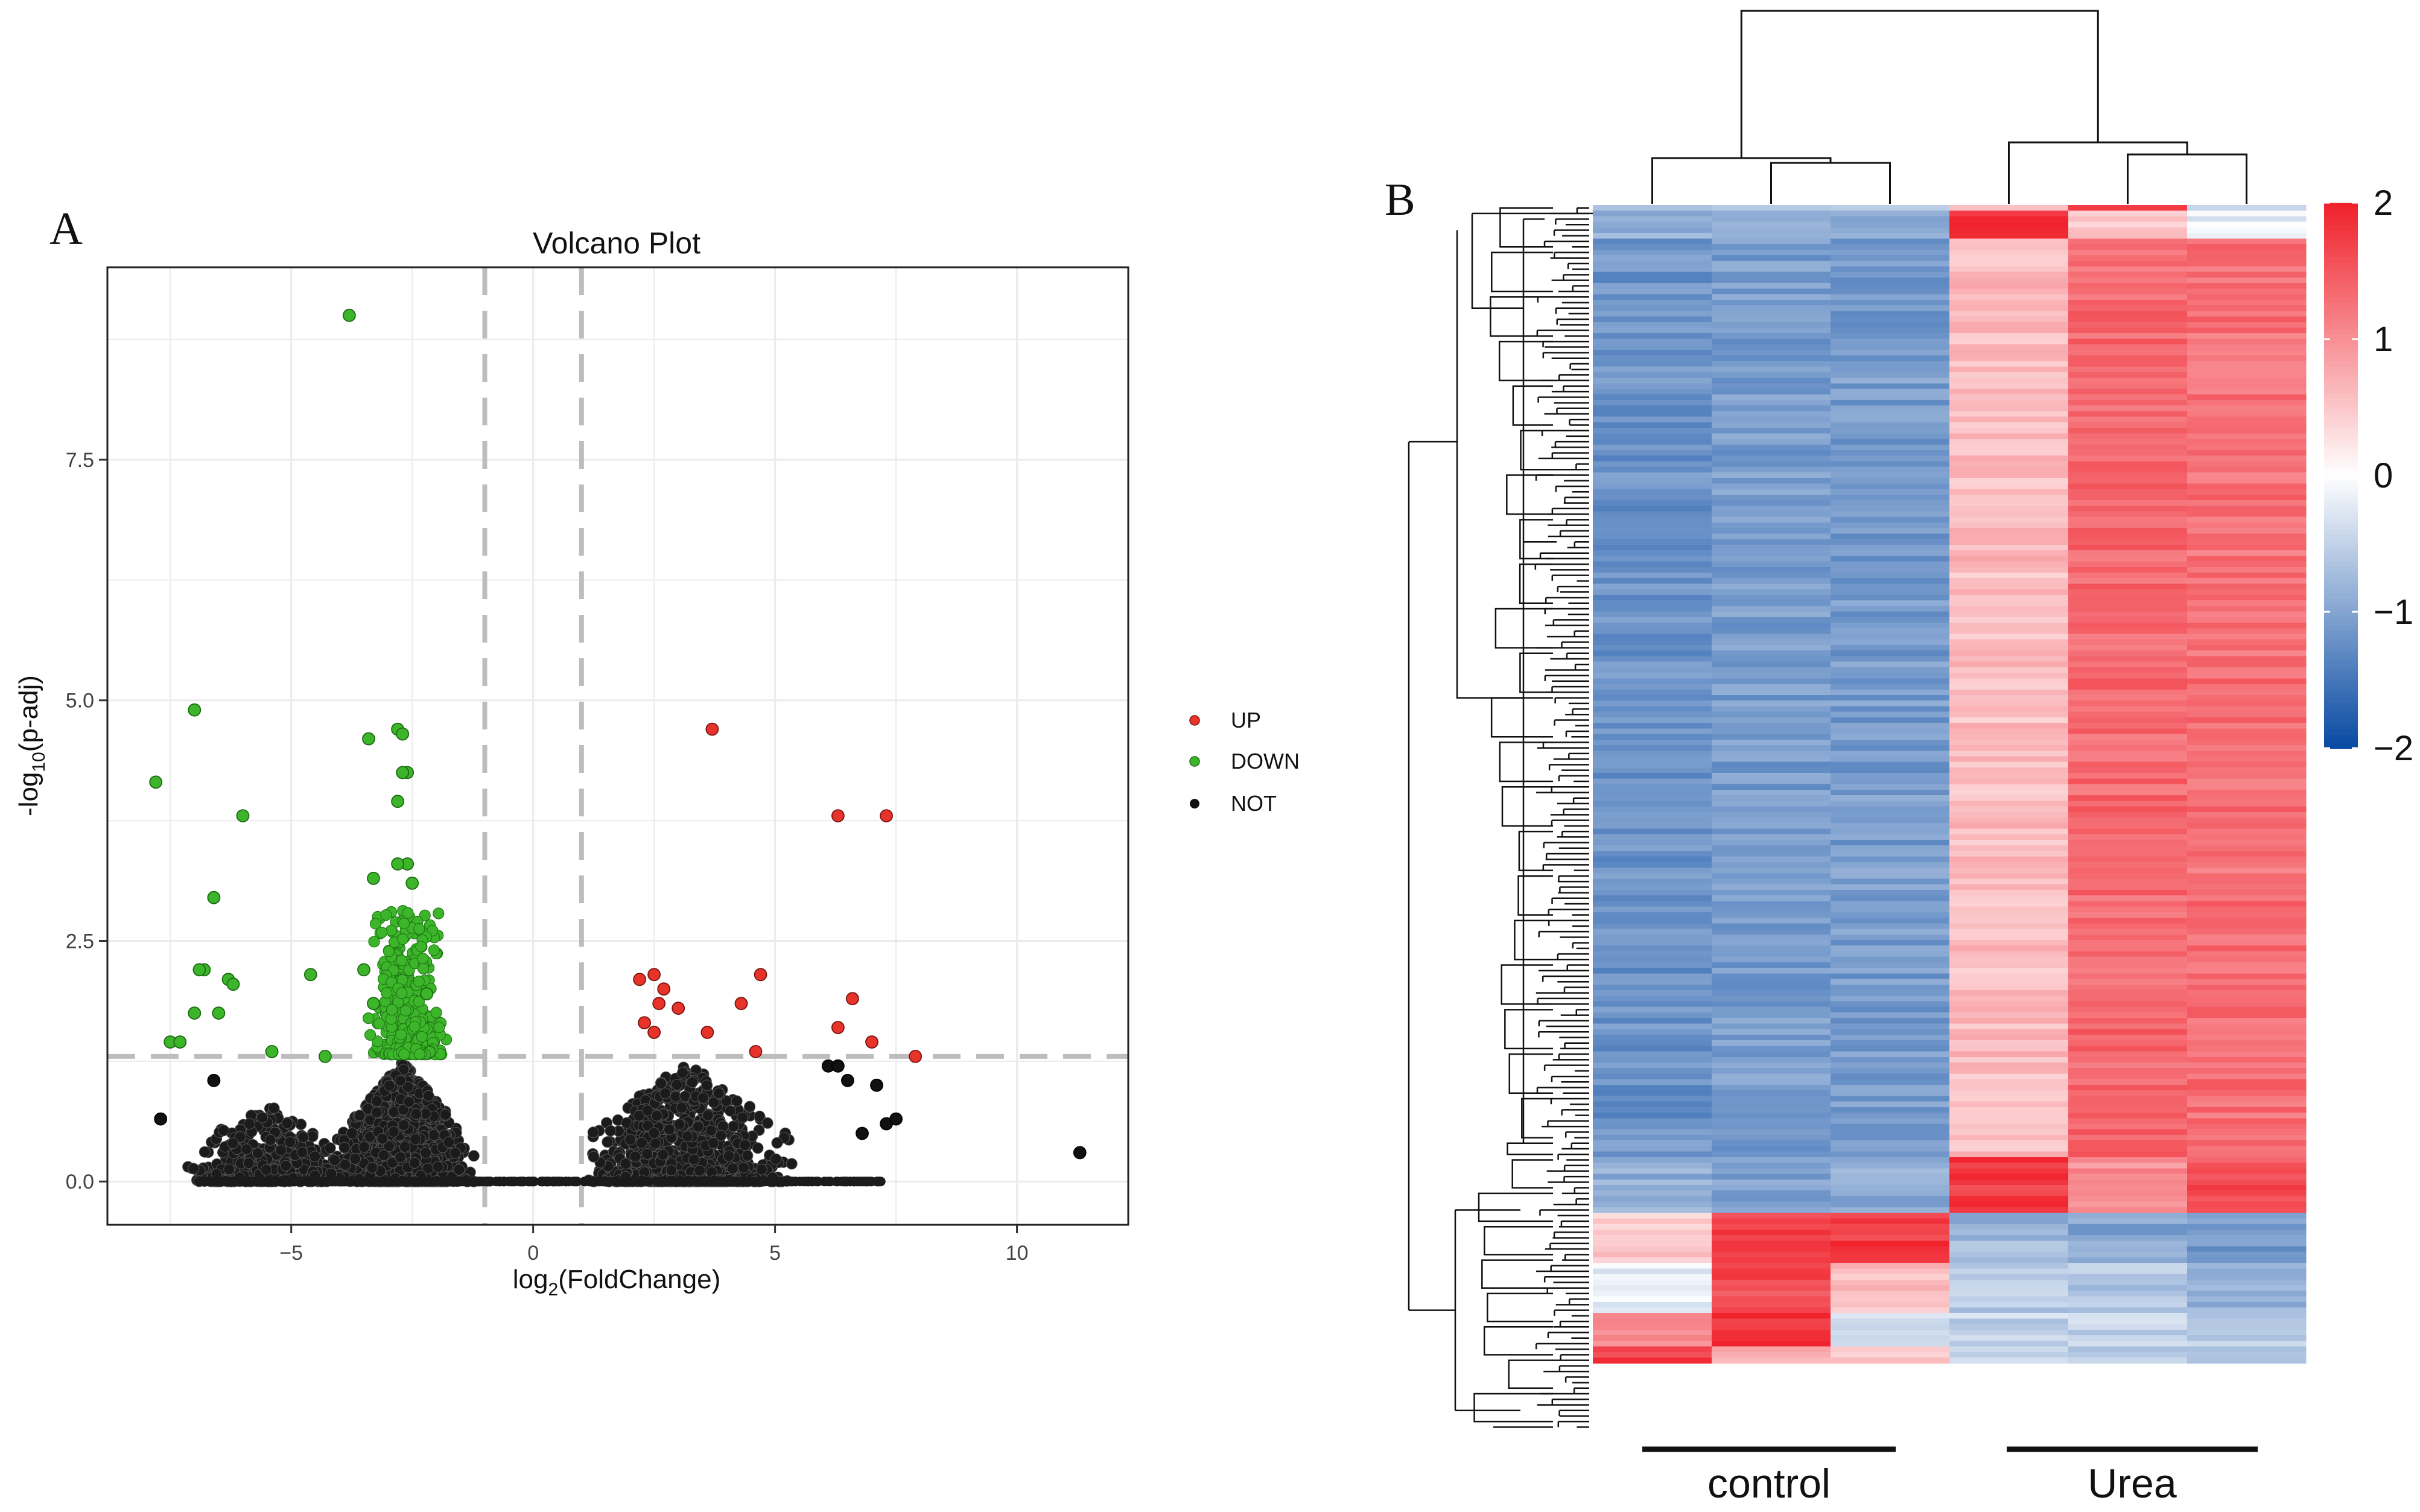  What do you see at coordinates (1254, 804) in the screenshot?
I see `legend-not-label: NOT` at bounding box center [1254, 804].